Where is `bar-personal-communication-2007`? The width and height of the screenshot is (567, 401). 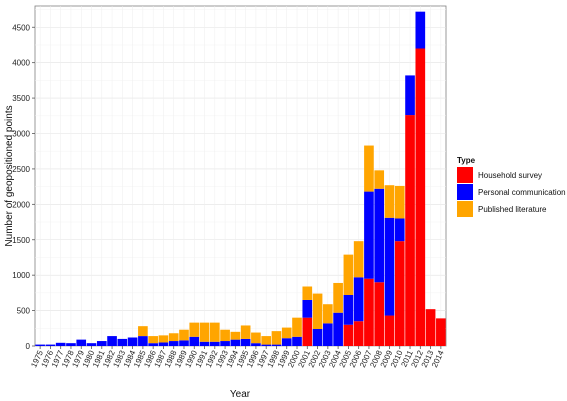
bar-personal-communication-2007 is located at coordinates (369, 235).